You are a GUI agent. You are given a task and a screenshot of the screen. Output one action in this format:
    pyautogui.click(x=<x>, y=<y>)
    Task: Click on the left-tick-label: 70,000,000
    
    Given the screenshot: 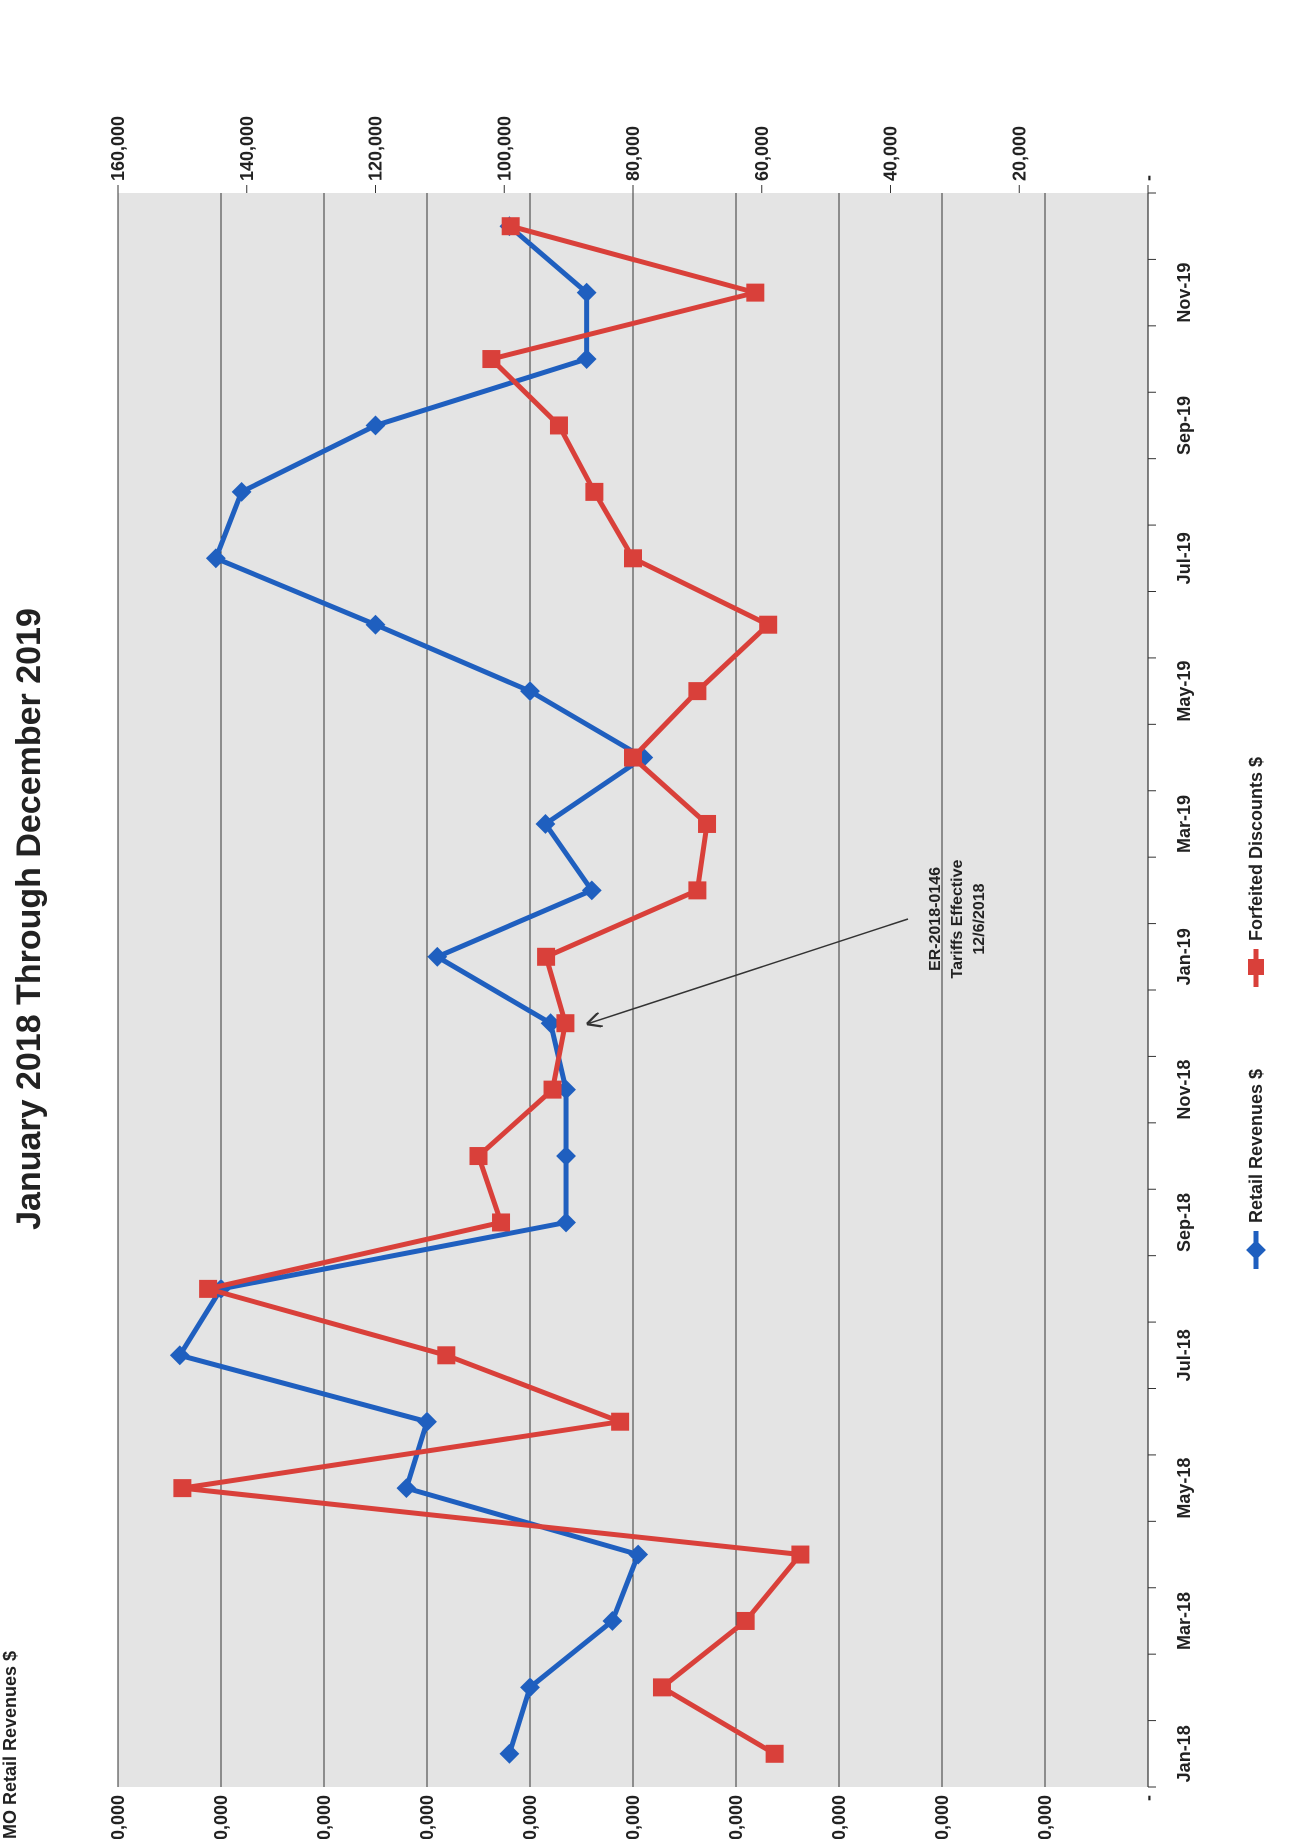 What is the action you would take?
    pyautogui.click(x=427, y=1817)
    